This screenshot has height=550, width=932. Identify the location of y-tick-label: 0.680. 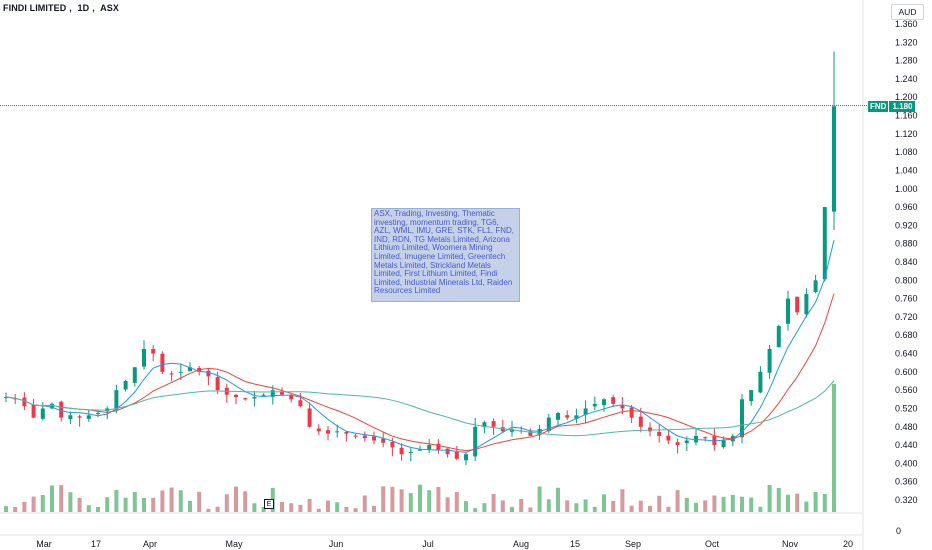
(906, 335).